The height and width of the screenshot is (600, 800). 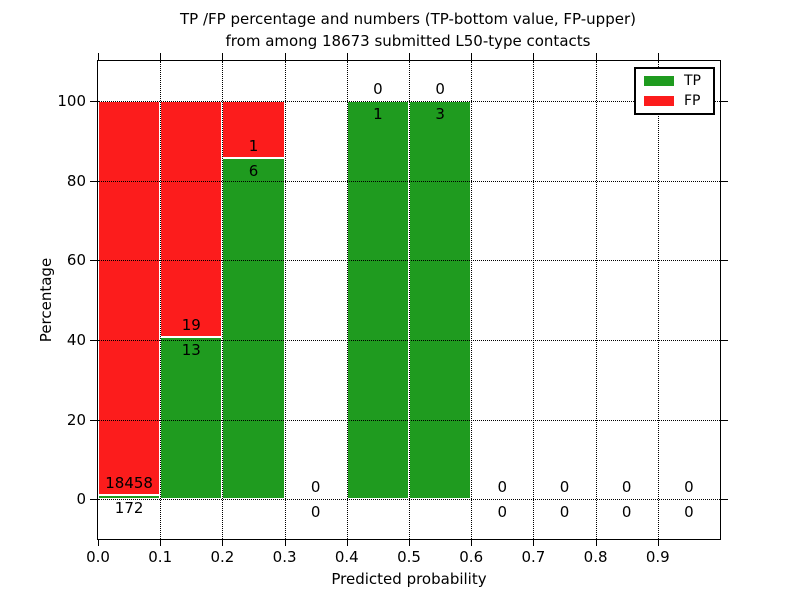 What do you see at coordinates (659, 101) in the screenshot?
I see `fp-legend-swatch` at bounding box center [659, 101].